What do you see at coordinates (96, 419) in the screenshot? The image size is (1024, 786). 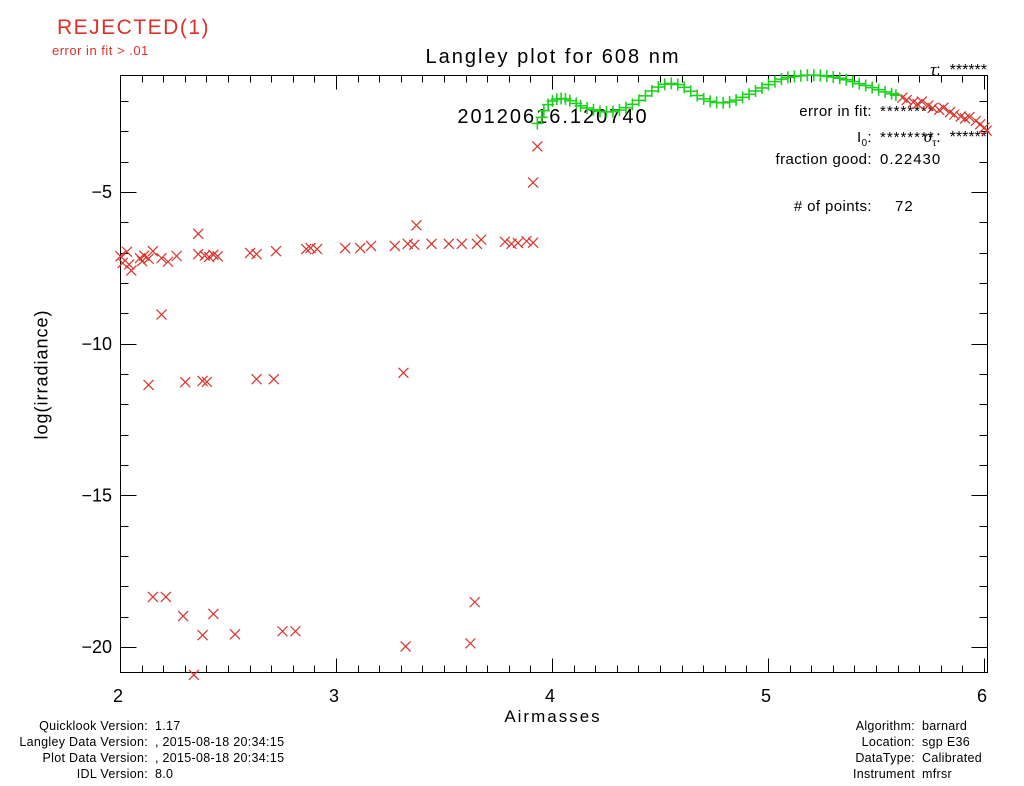 I see `y-tick-labels: −5−10−15−20` at bounding box center [96, 419].